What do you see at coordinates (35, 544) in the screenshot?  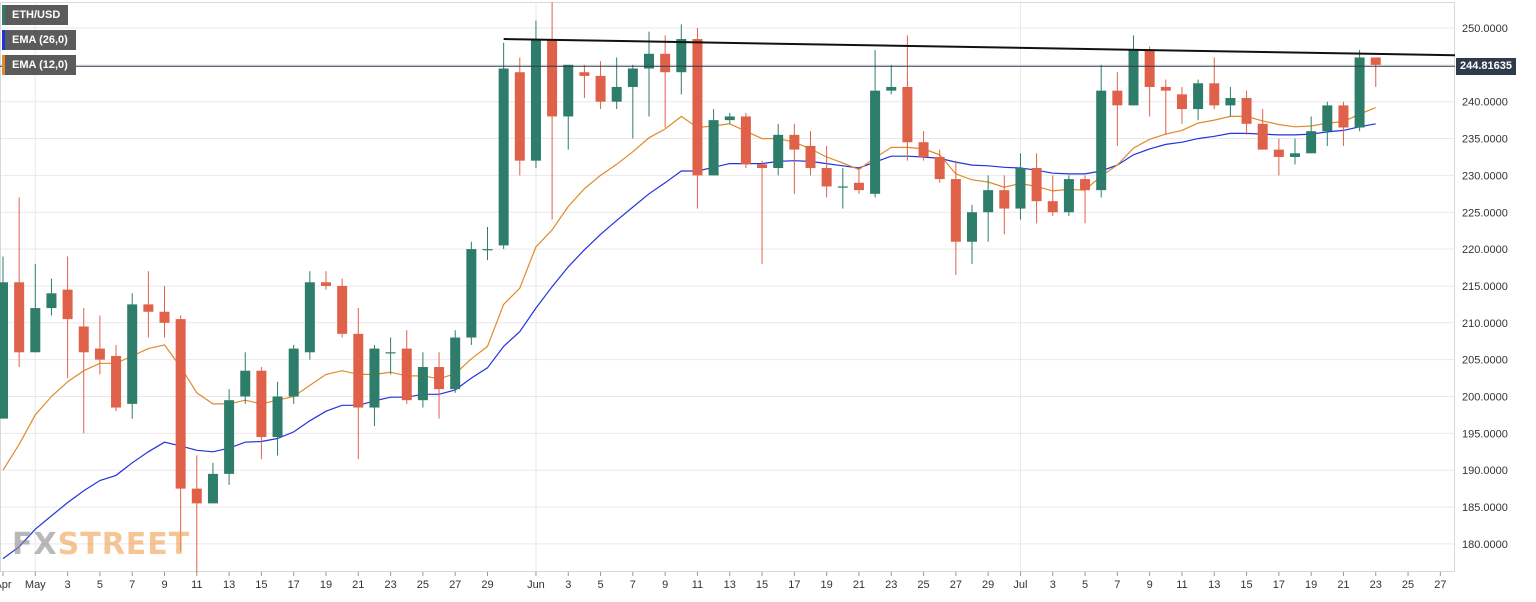 I see `watermark-fx: FX` at bounding box center [35, 544].